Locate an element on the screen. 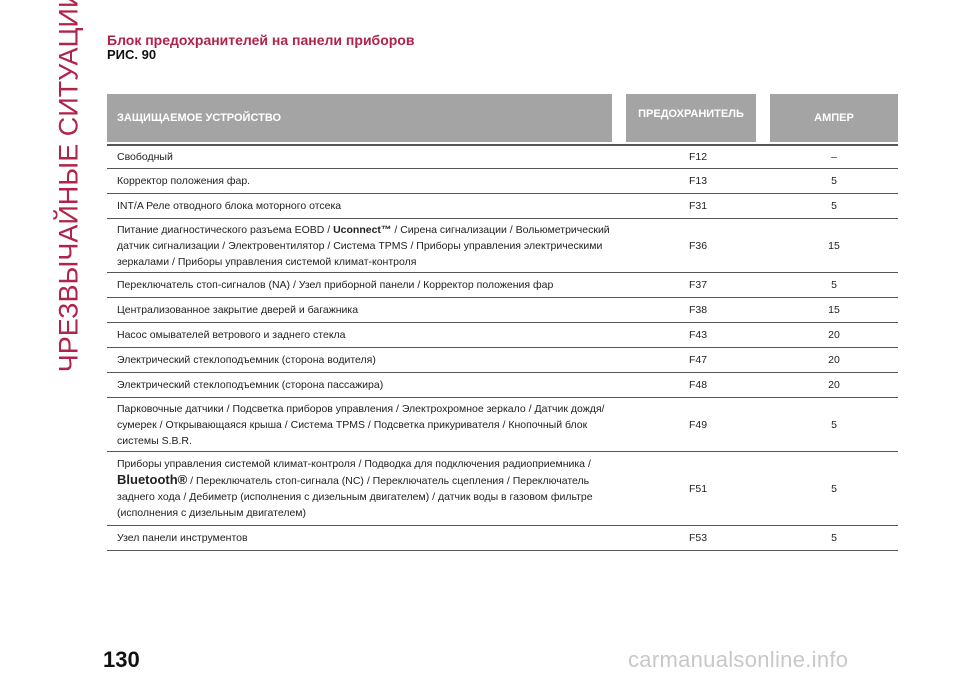  fuse-cell: F49 is located at coordinates (698, 424).